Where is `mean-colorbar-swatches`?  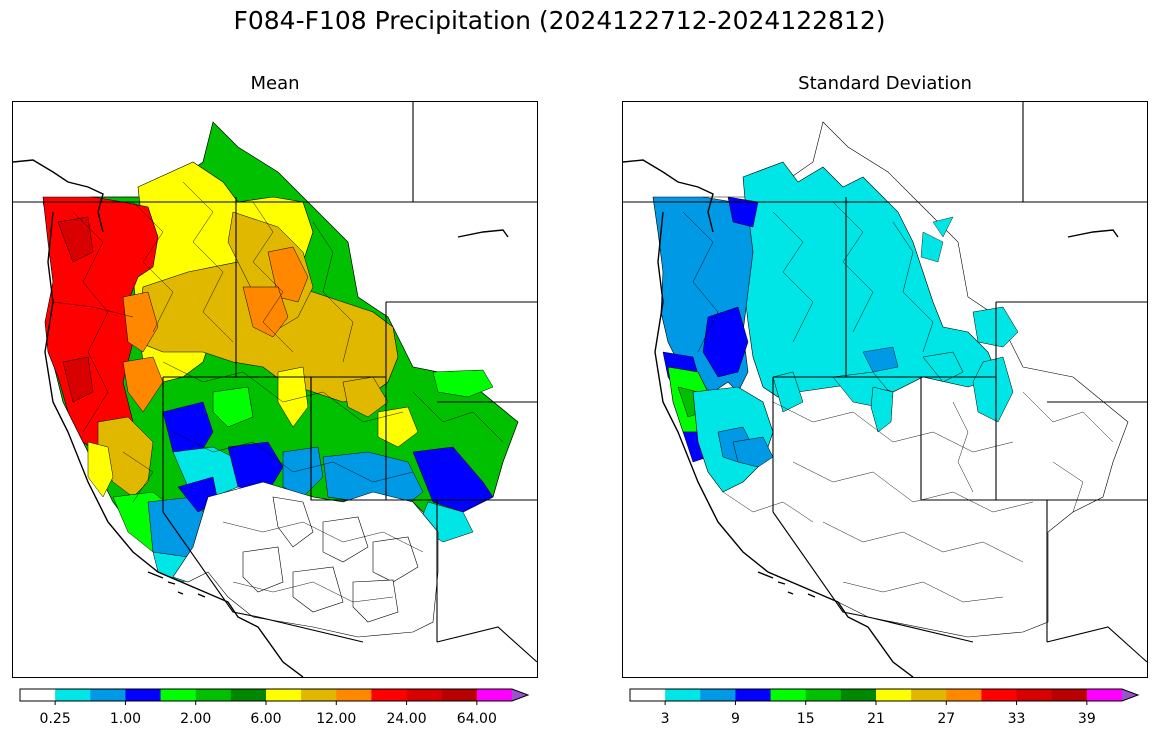 mean-colorbar-swatches is located at coordinates (274, 696).